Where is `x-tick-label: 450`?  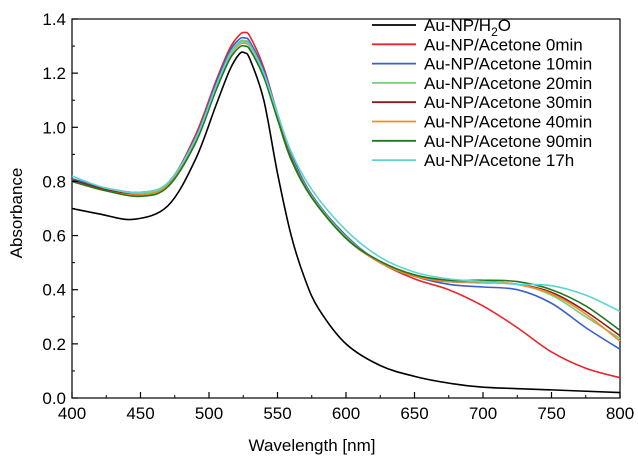 x-tick-label: 450 is located at coordinates (140, 413).